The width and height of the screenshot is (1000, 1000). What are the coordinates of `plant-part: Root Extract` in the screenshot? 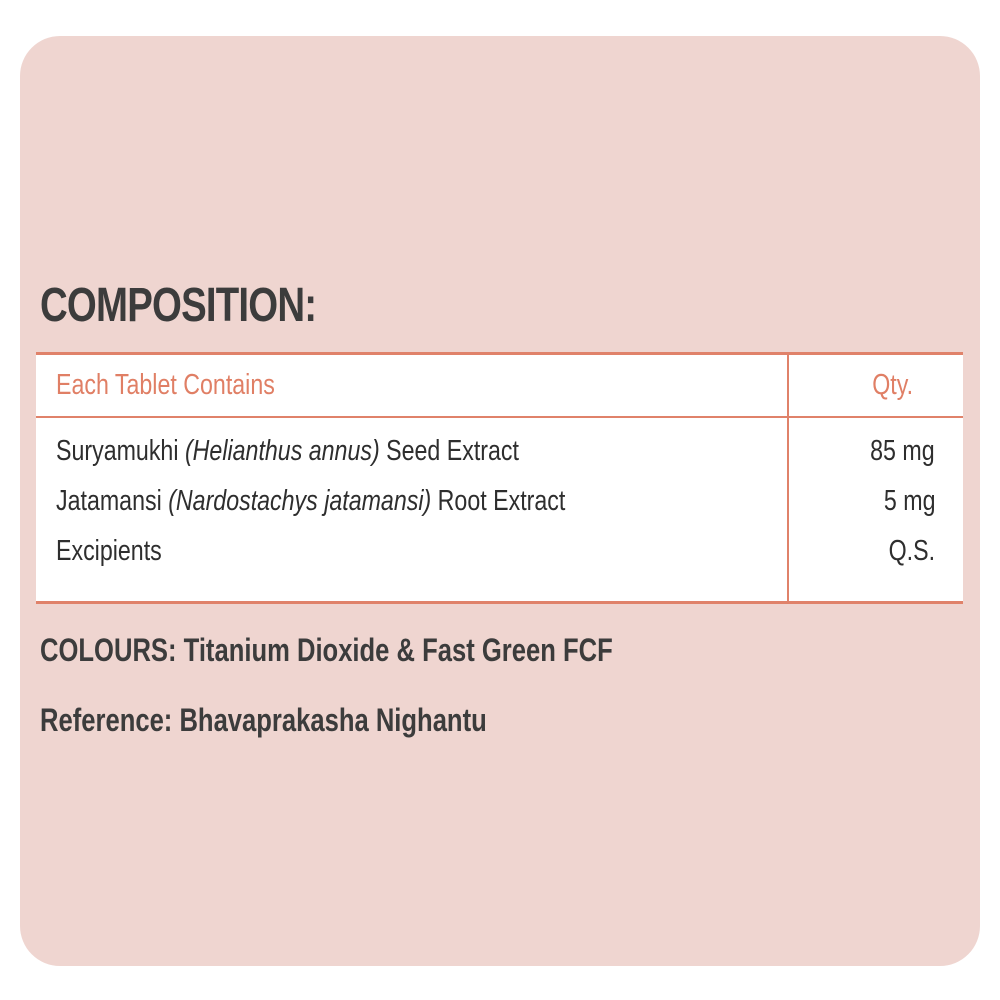 It's located at (501, 501).